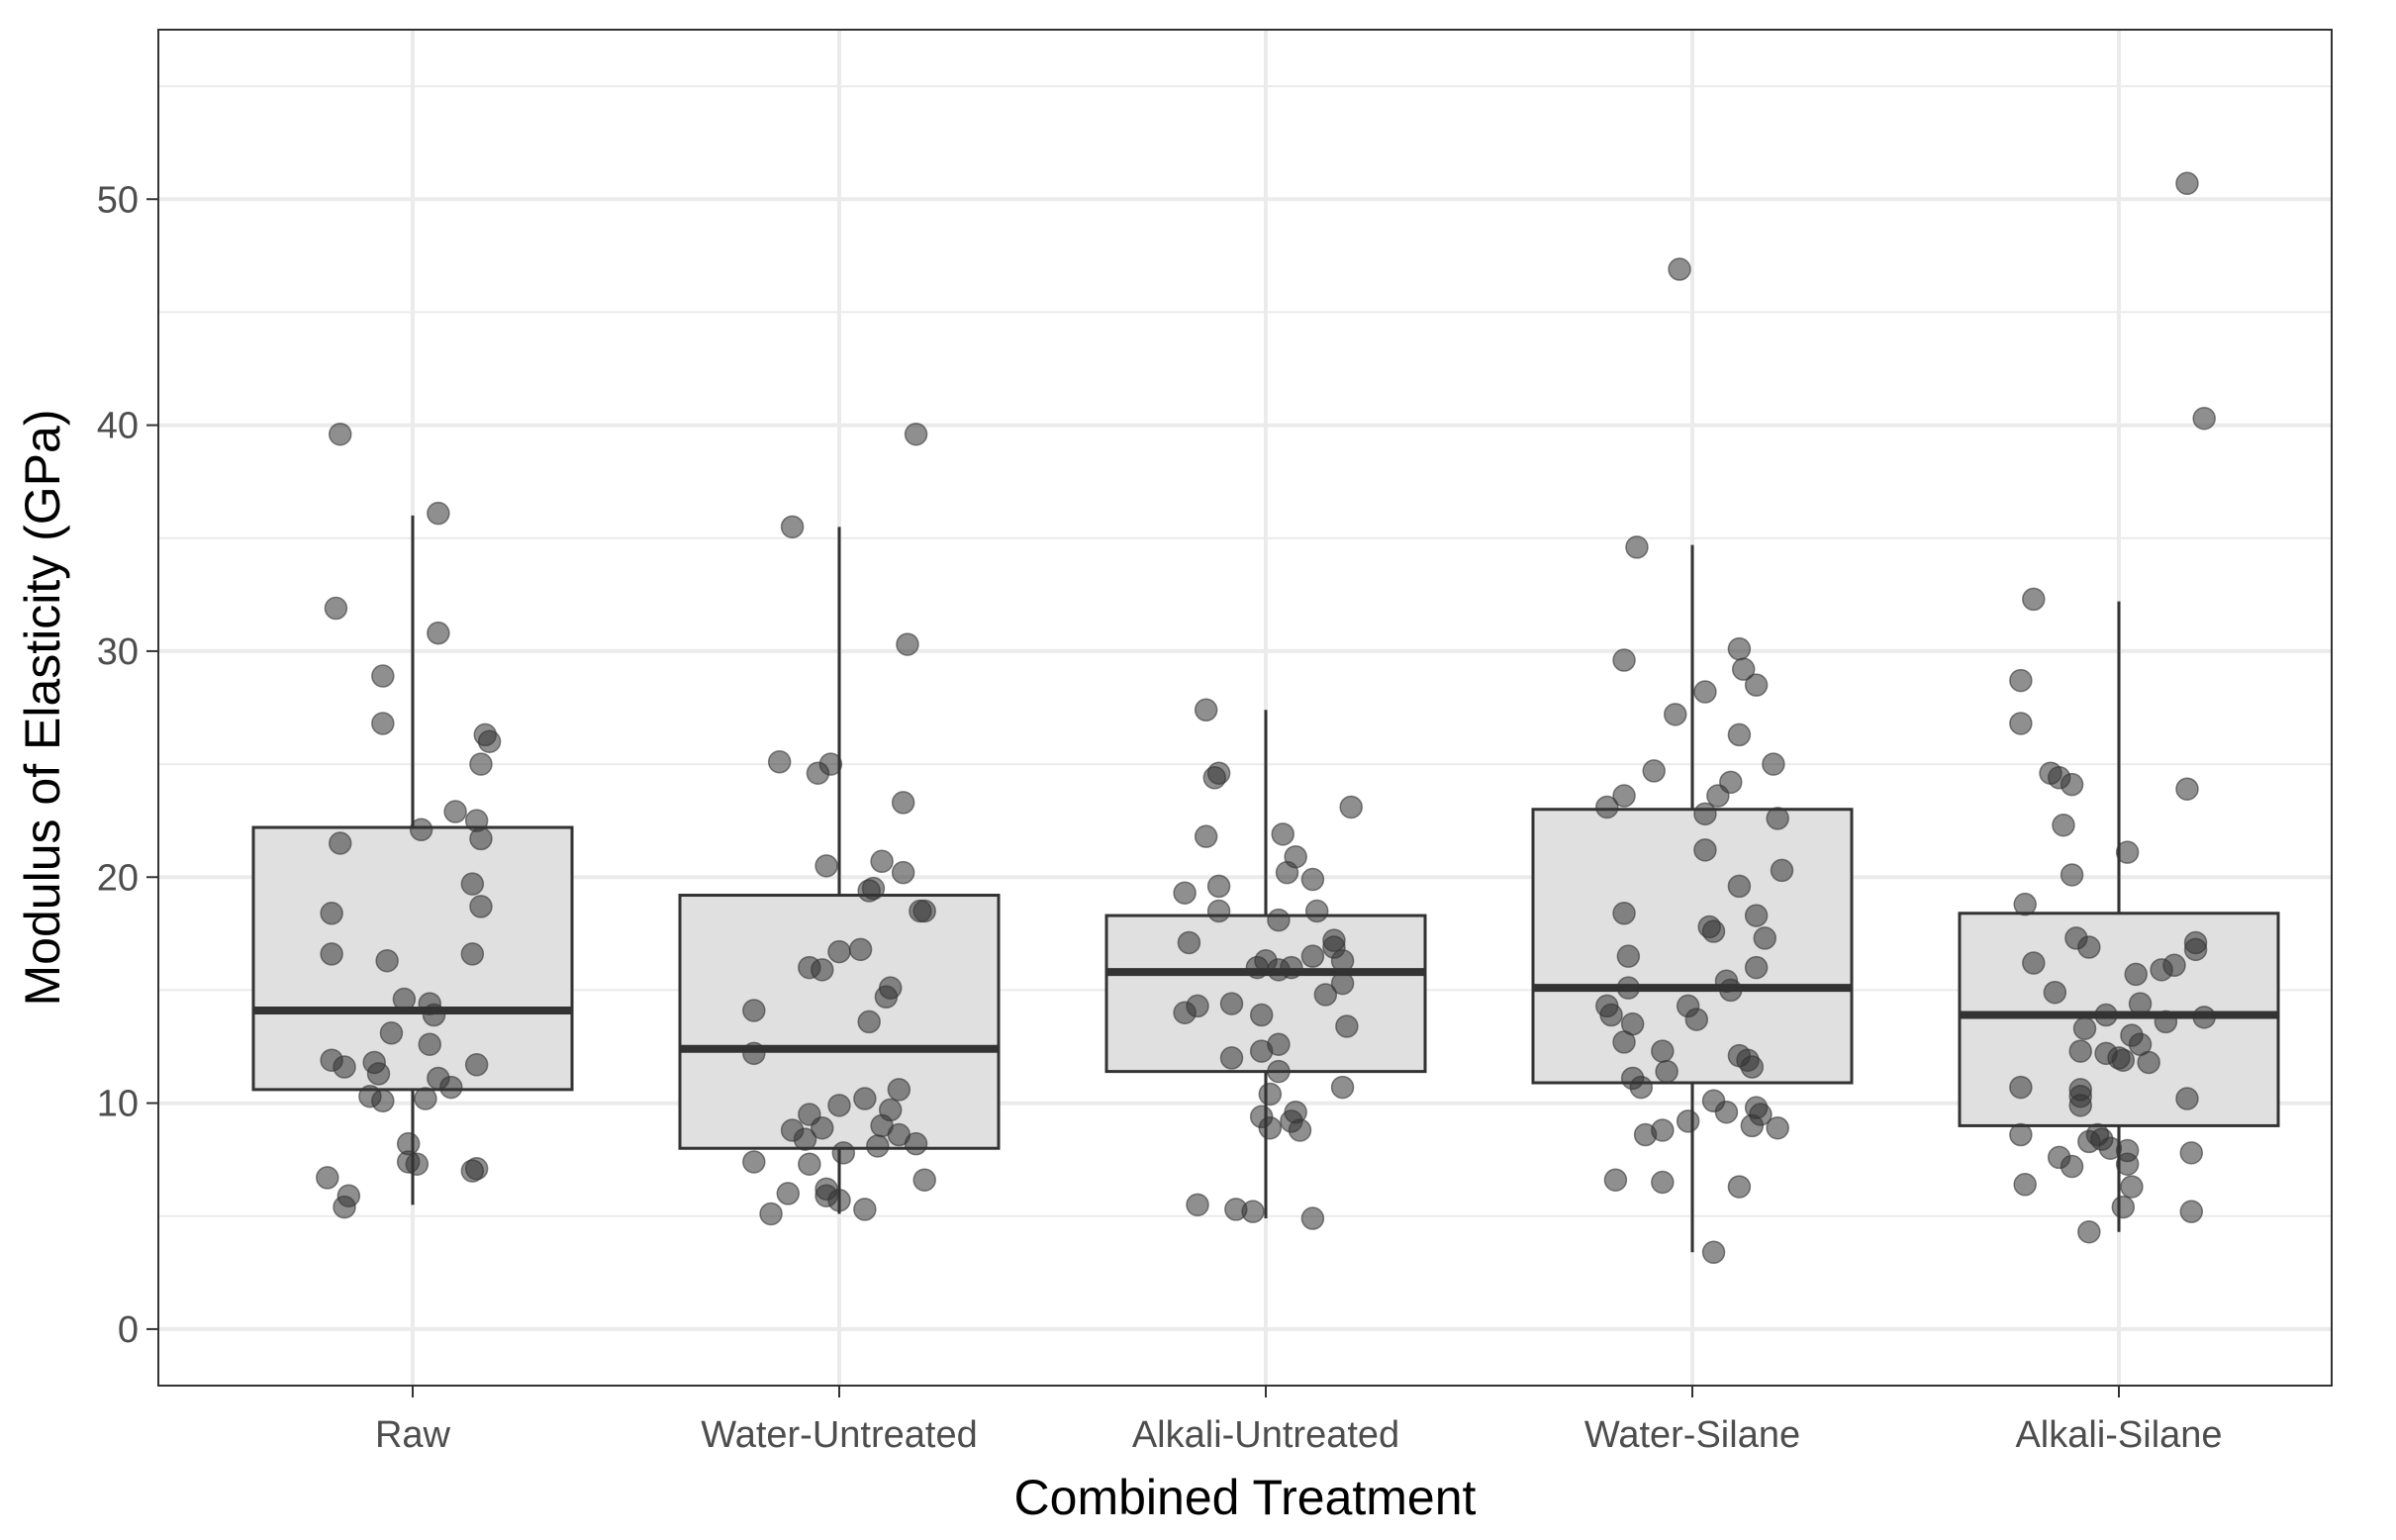  I want to click on x-tick-label: Raw, so click(413, 1435).